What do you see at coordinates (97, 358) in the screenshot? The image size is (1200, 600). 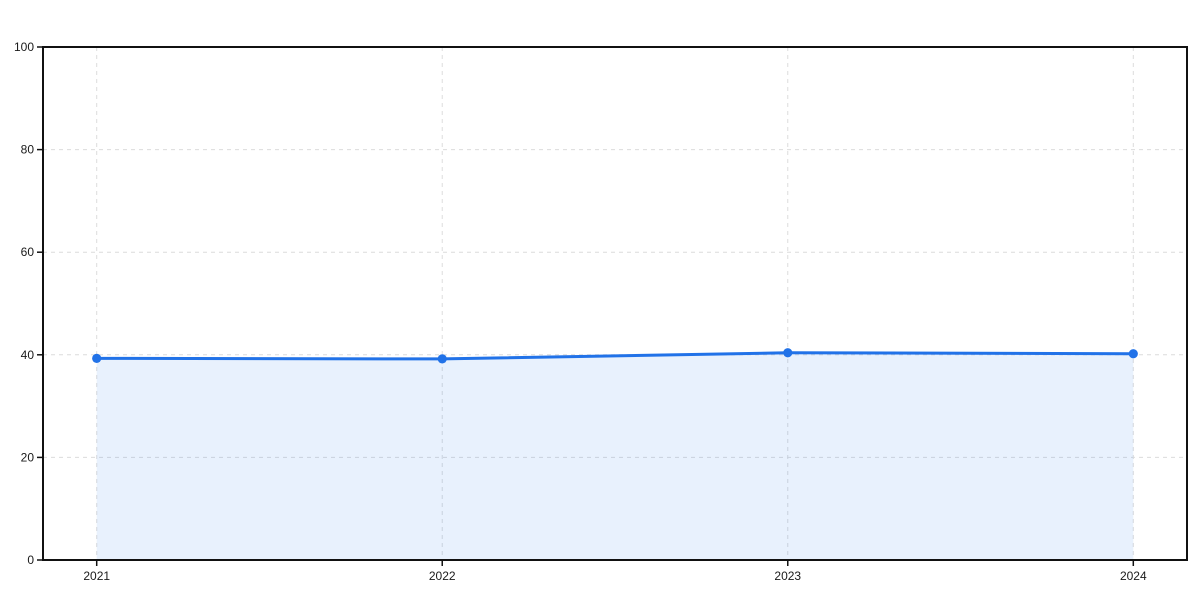 I see `data-point-2021` at bounding box center [97, 358].